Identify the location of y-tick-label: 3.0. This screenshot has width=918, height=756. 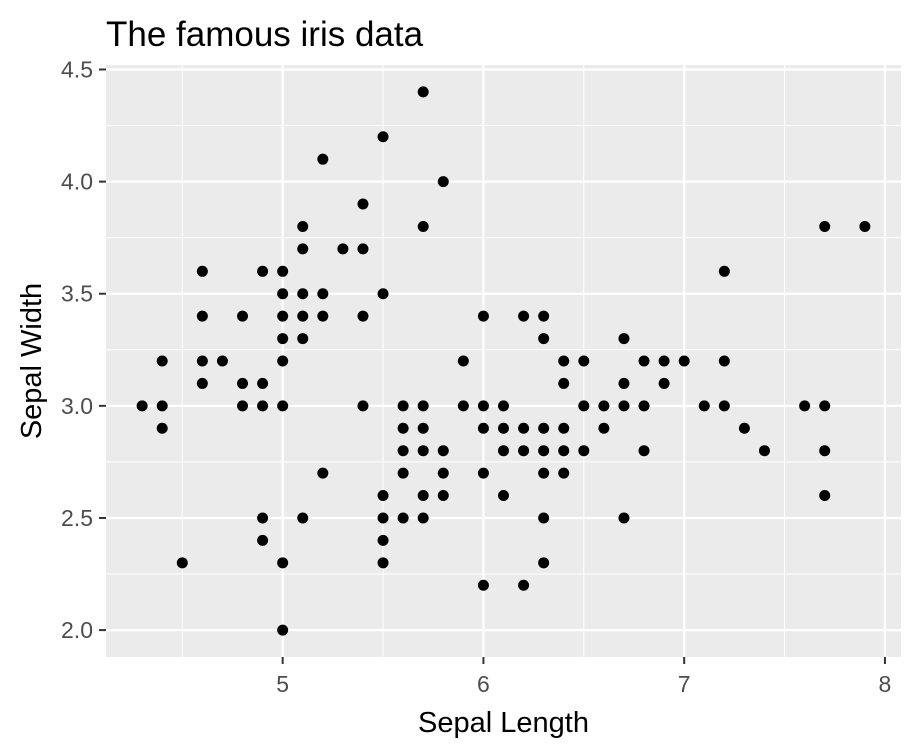
(77, 406).